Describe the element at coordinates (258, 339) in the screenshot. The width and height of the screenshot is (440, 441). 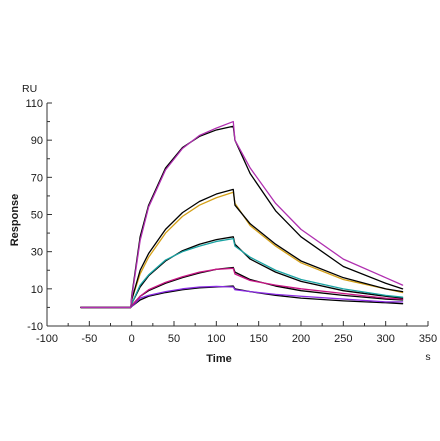
I see `x-tick-label: 150` at that location.